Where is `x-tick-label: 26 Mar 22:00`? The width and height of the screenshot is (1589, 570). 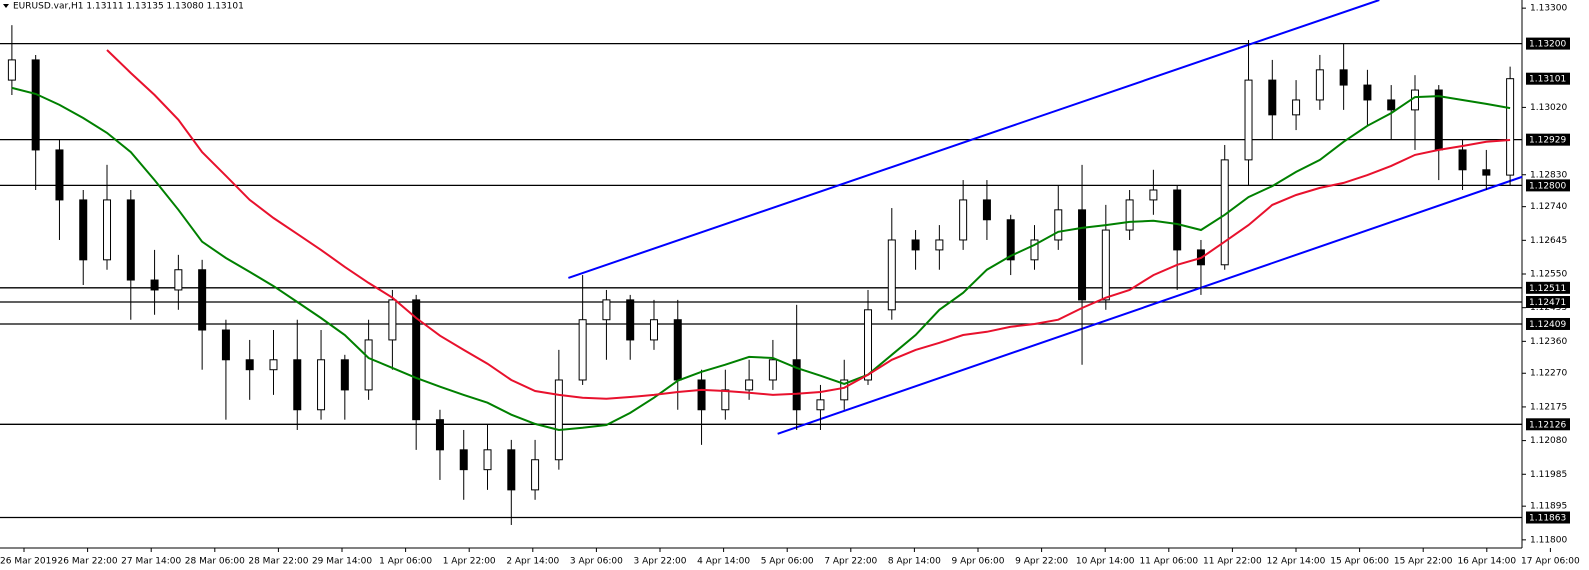
x-tick-label: 26 Mar 22:00 is located at coordinates (88, 562).